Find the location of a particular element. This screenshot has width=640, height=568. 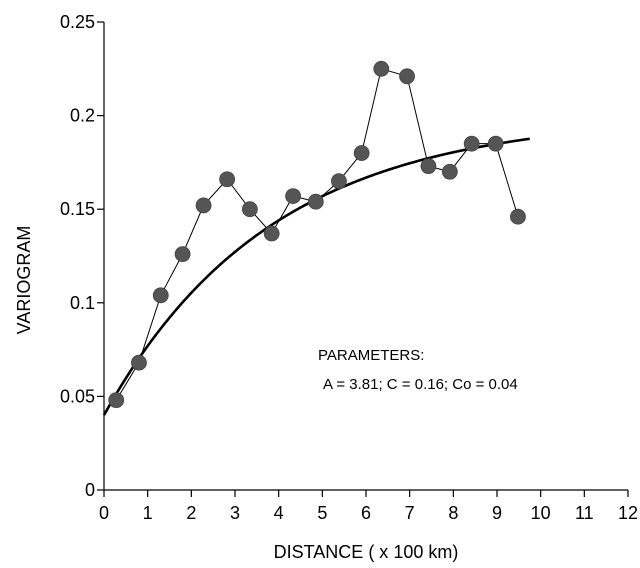

x-tick-label: 4 is located at coordinates (279, 513).